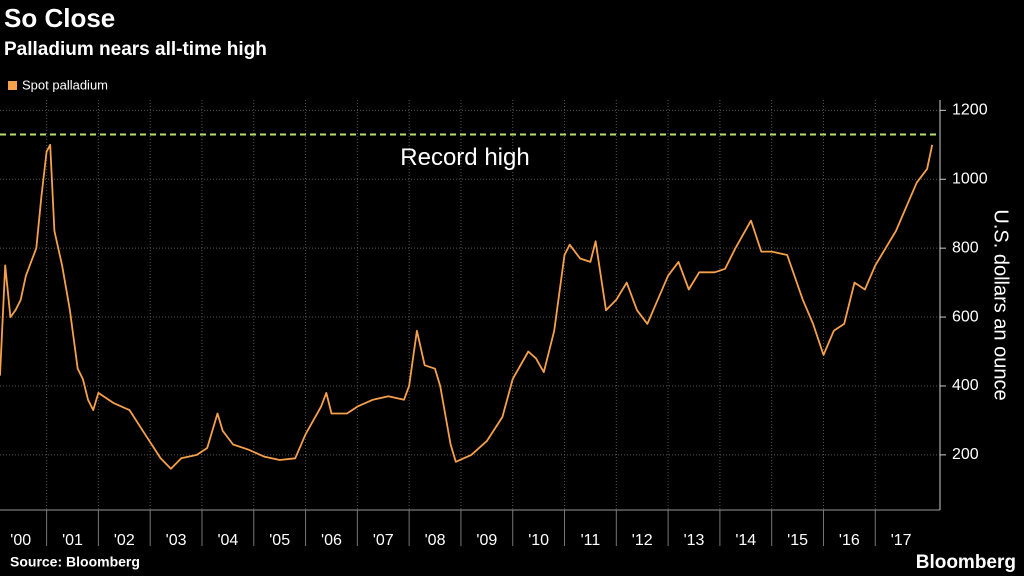  Describe the element at coordinates (965, 454) in the screenshot. I see `y-tick-label: 200` at that location.